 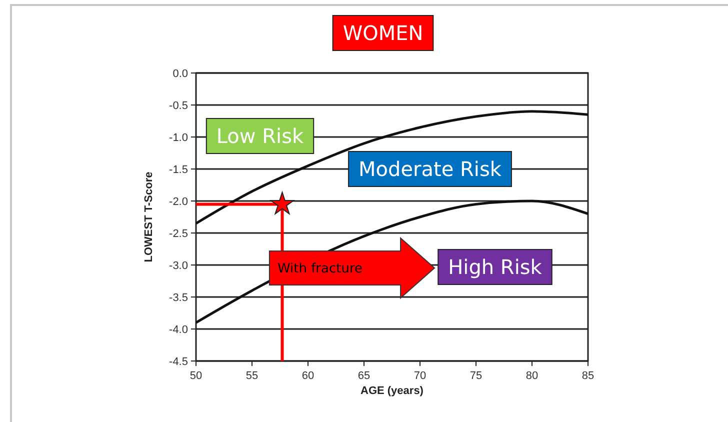 I want to click on chart-title: WOMEN, so click(x=383, y=33).